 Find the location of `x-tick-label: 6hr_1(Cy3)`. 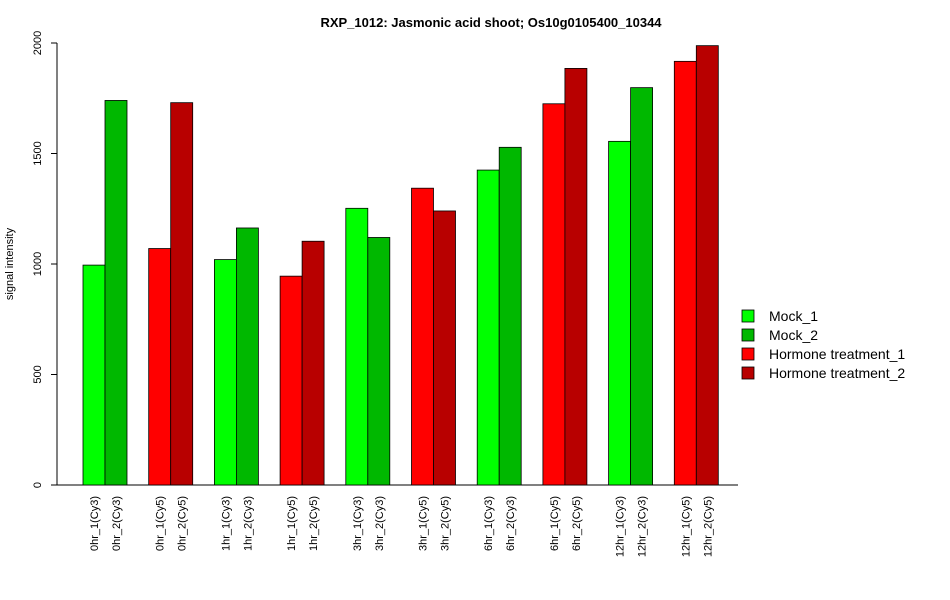

x-tick-label: 6hr_1(Cy3) is located at coordinates (489, 523).